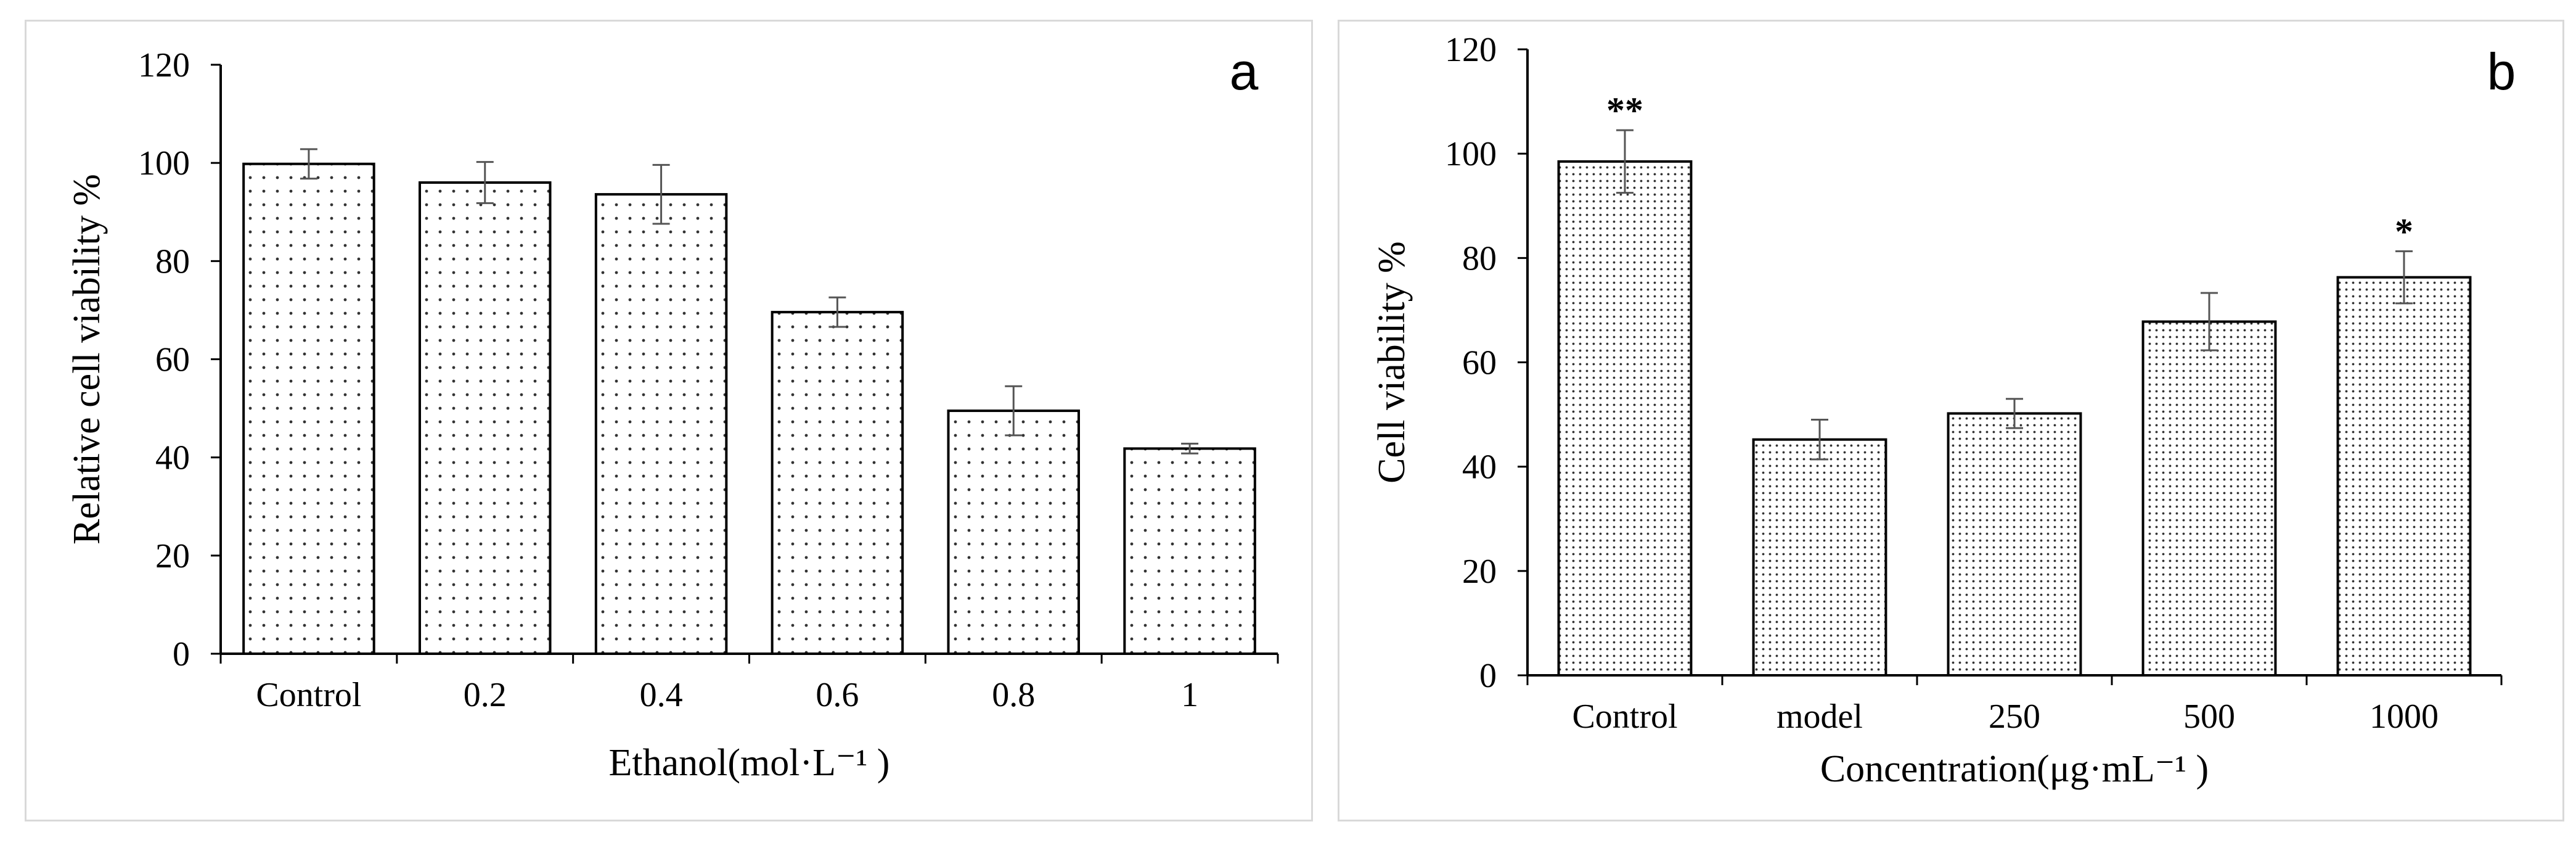  I want to click on x-tick-label: 1, so click(1189, 695).